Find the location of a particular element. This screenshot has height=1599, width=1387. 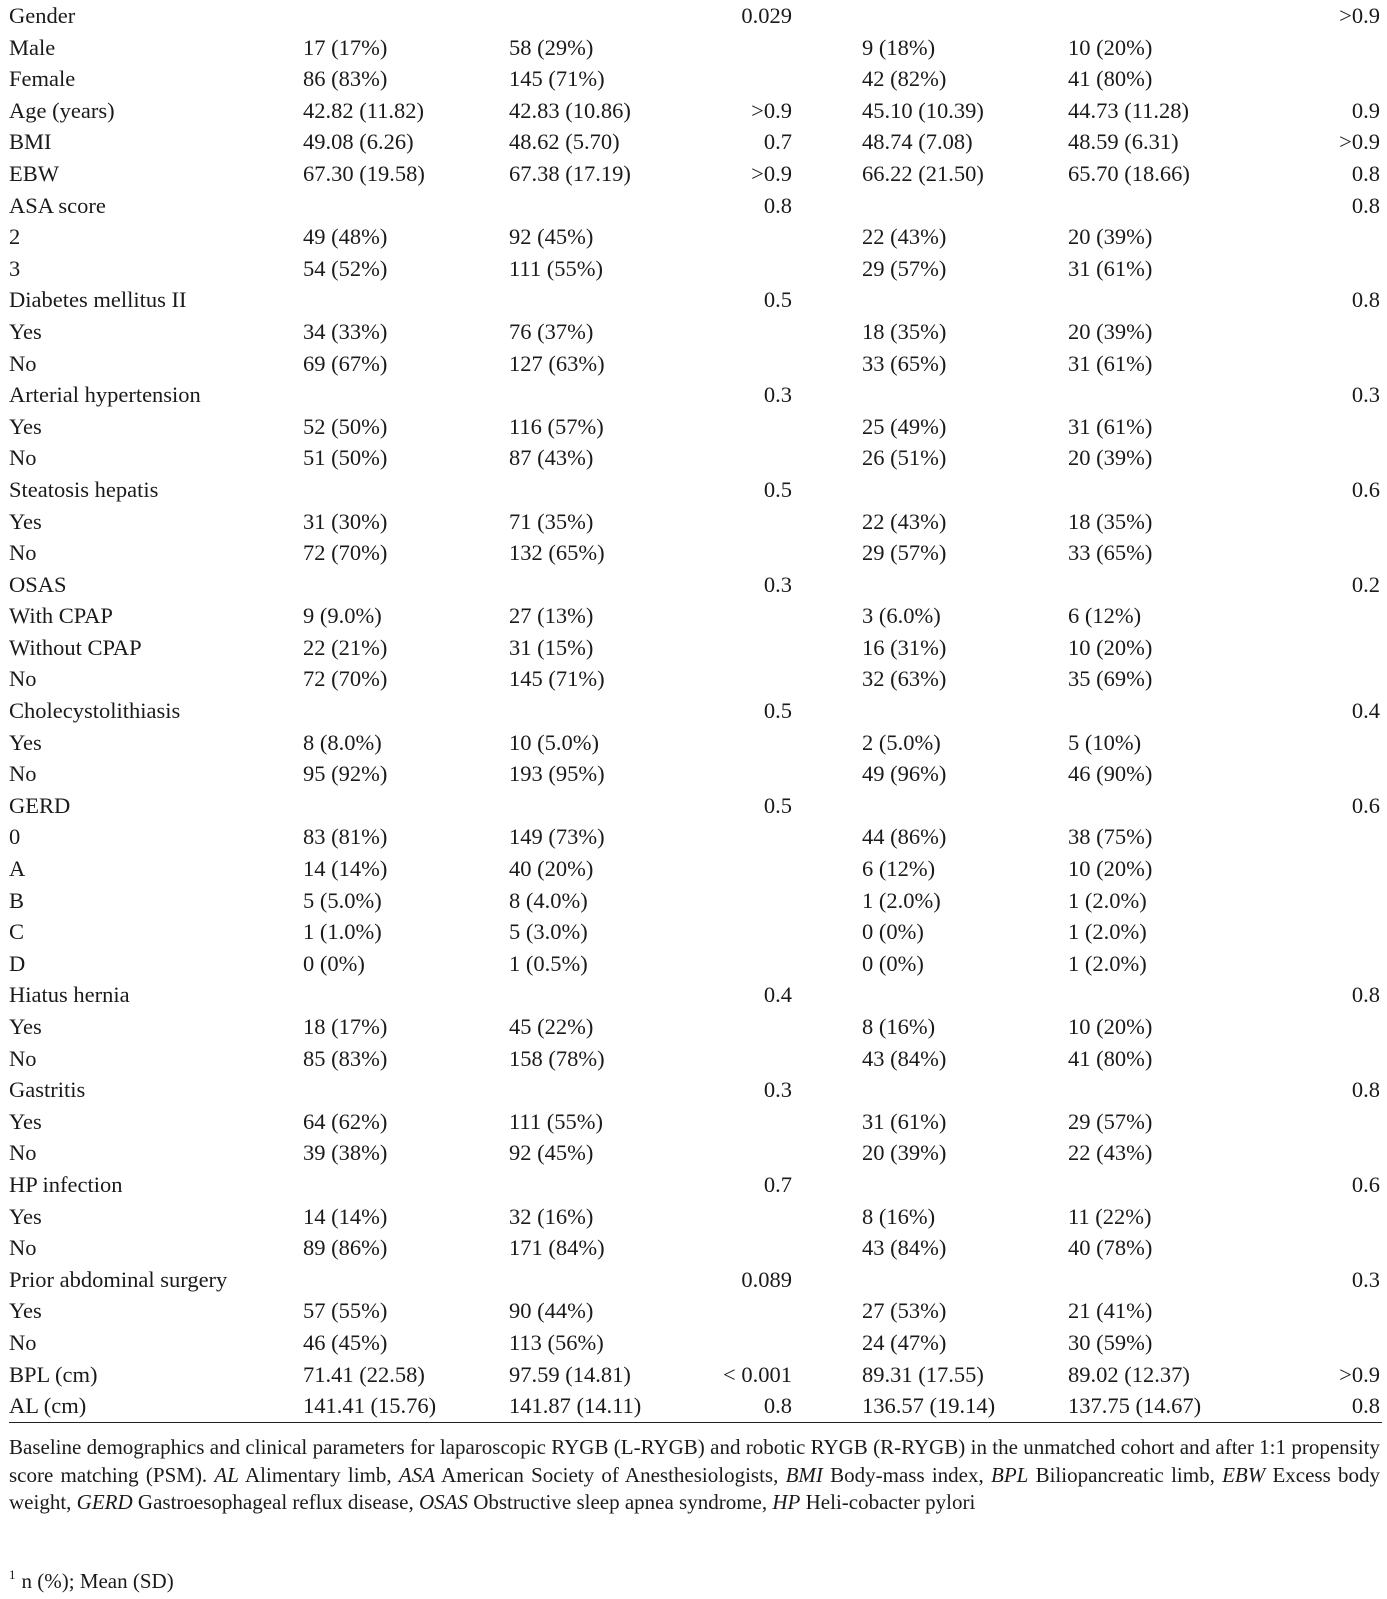

cell-lrygb-psm: 8 (16%) is located at coordinates (899, 1026).